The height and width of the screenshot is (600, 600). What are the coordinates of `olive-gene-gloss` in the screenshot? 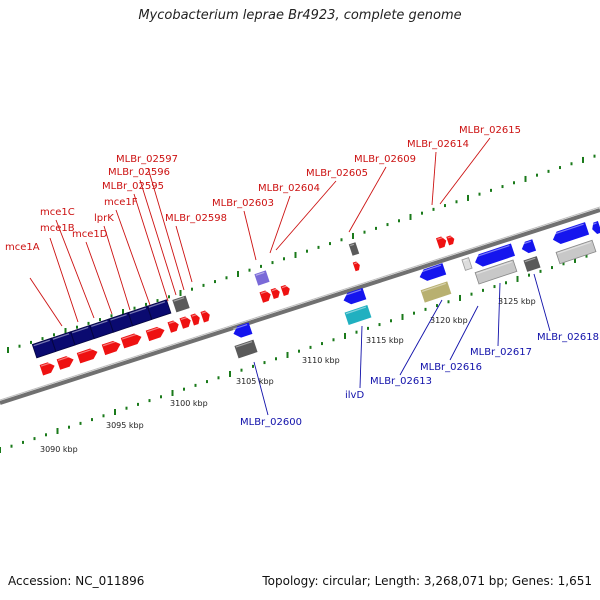 It's located at (433, 287).